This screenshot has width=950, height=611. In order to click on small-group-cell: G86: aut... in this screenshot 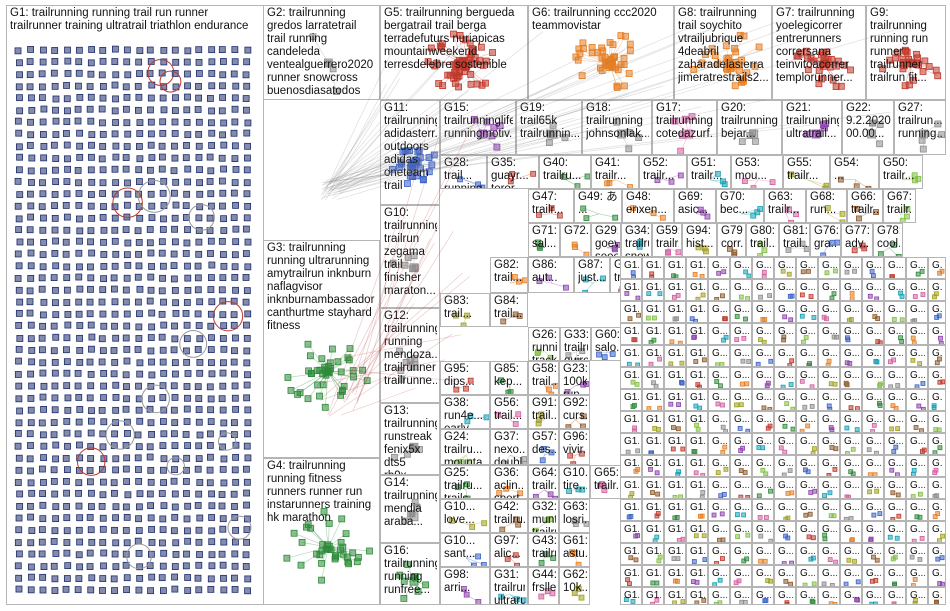, I will do `click(551, 275)`.